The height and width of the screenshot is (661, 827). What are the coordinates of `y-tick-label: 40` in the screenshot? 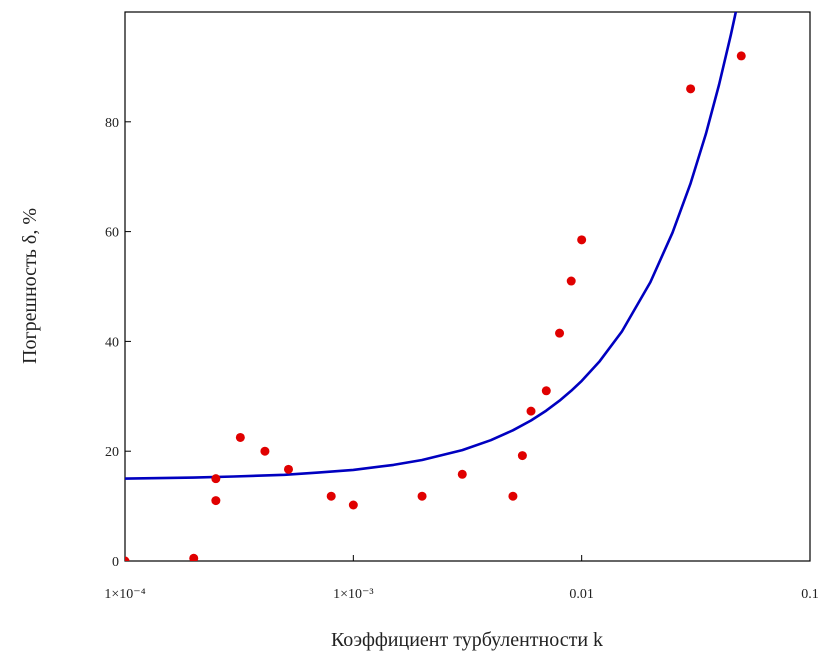 It's located at (112, 342).